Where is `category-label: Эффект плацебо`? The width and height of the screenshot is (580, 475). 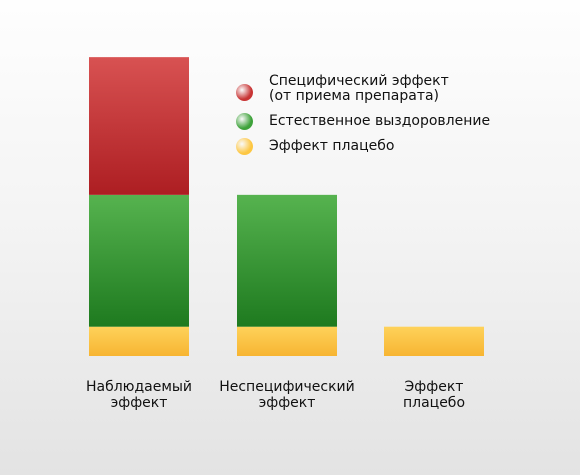 category-label: Эффект плацебо is located at coordinates (434, 395).